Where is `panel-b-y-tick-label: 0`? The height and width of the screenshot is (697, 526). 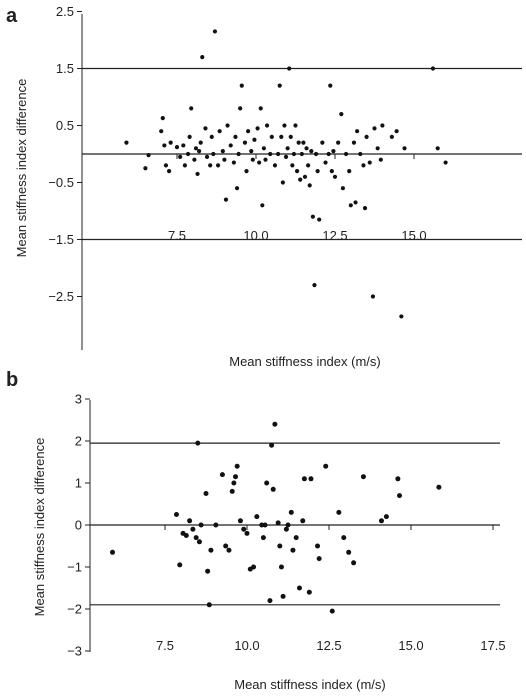
panel-b-y-tick-label: 0 is located at coordinates (78, 525).